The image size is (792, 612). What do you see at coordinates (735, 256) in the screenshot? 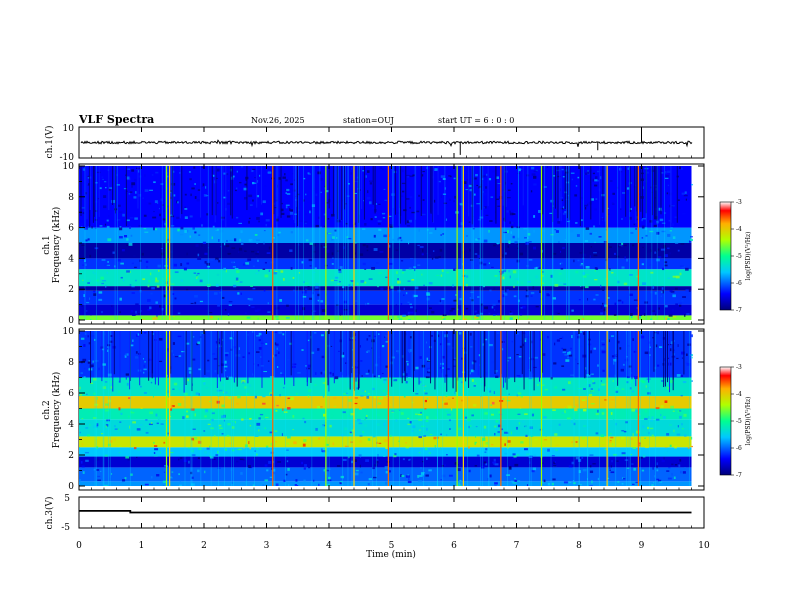
I see `ch1-colorbar: log(PSD)(V²/Hz) -3-4-5-6-7` at bounding box center [735, 256].